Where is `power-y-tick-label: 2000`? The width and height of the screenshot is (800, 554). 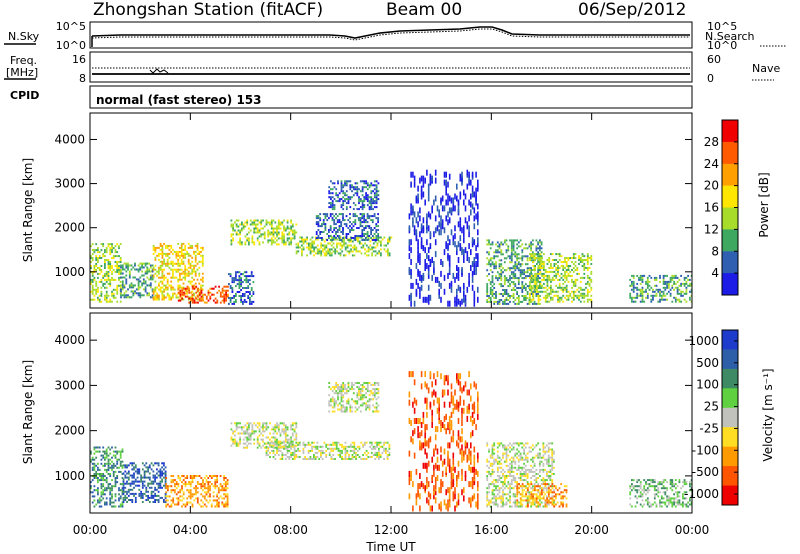
power-y-tick-label: 2000 is located at coordinates (69, 228).